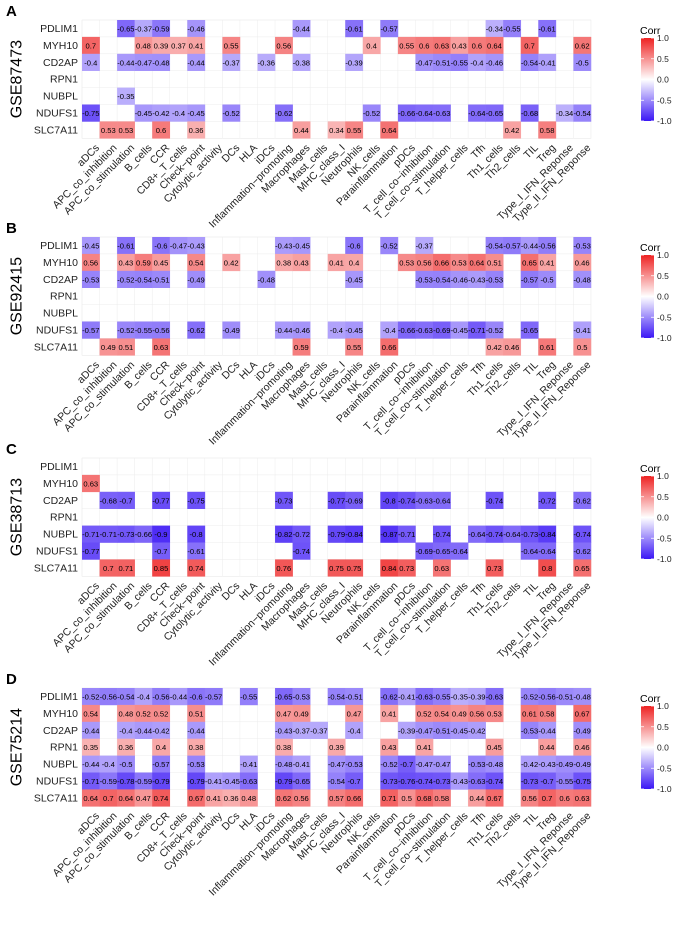  I want to click on cell-value-label: 0.5, so click(406, 798).